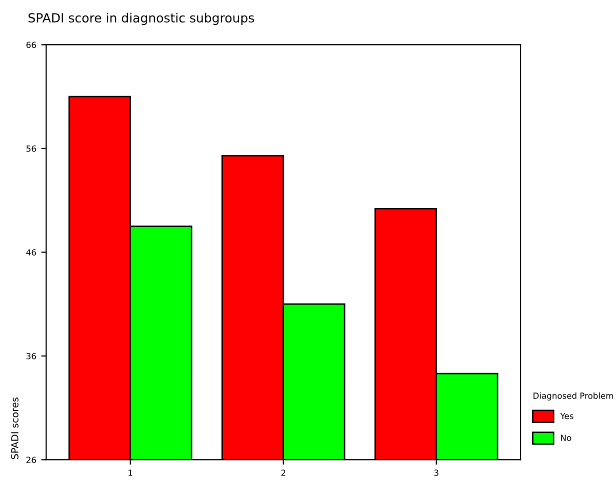  I want to click on legend-title: Diagnosed Problem, so click(574, 396).